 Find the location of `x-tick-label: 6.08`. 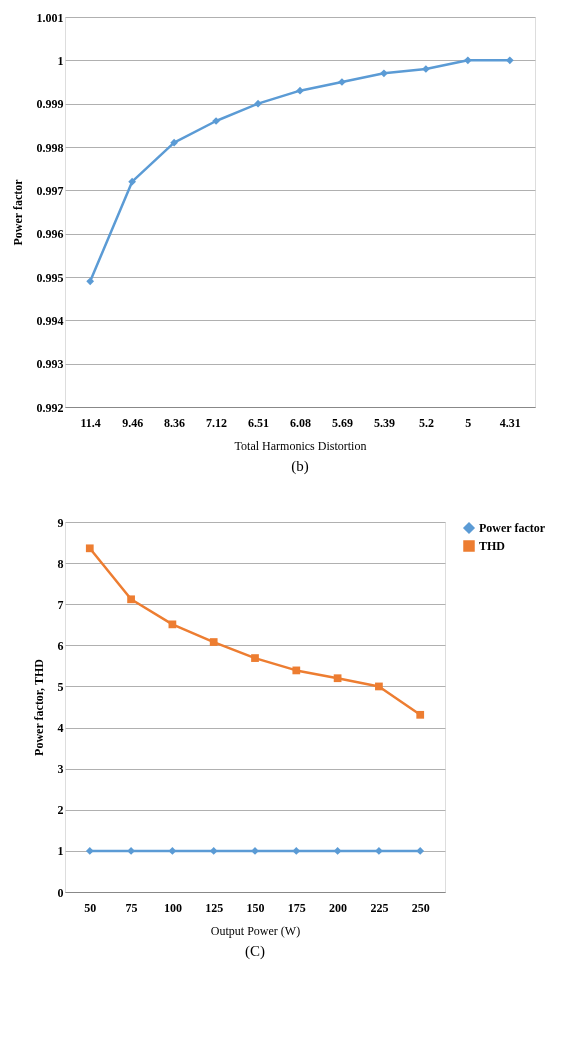

x-tick-label: 6.08 is located at coordinates (300, 422).